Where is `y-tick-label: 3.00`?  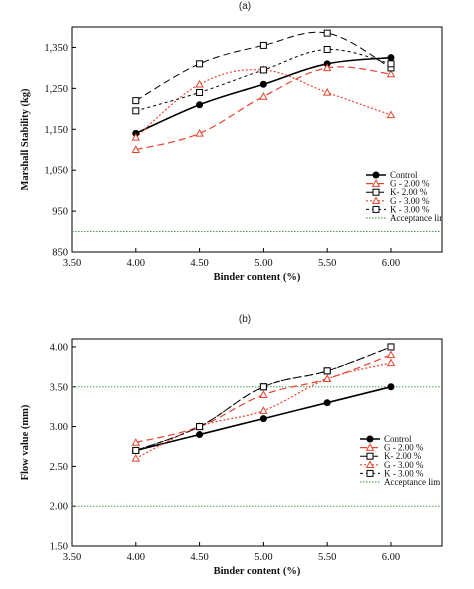 y-tick-label: 3.00 is located at coordinates (59, 427).